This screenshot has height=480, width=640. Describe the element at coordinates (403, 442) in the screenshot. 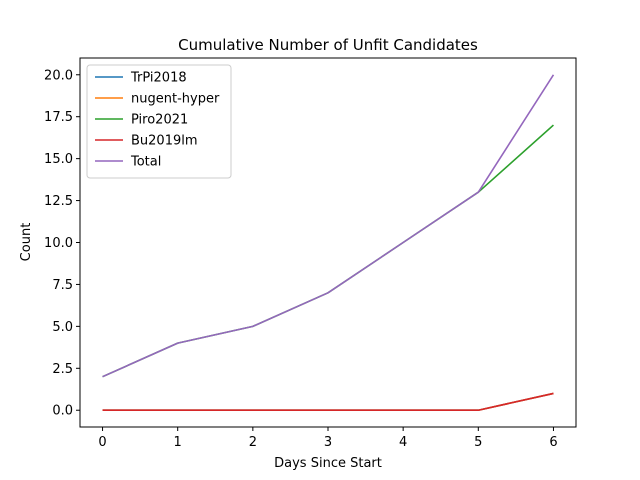

I see `x-tick-label: 4` at that location.